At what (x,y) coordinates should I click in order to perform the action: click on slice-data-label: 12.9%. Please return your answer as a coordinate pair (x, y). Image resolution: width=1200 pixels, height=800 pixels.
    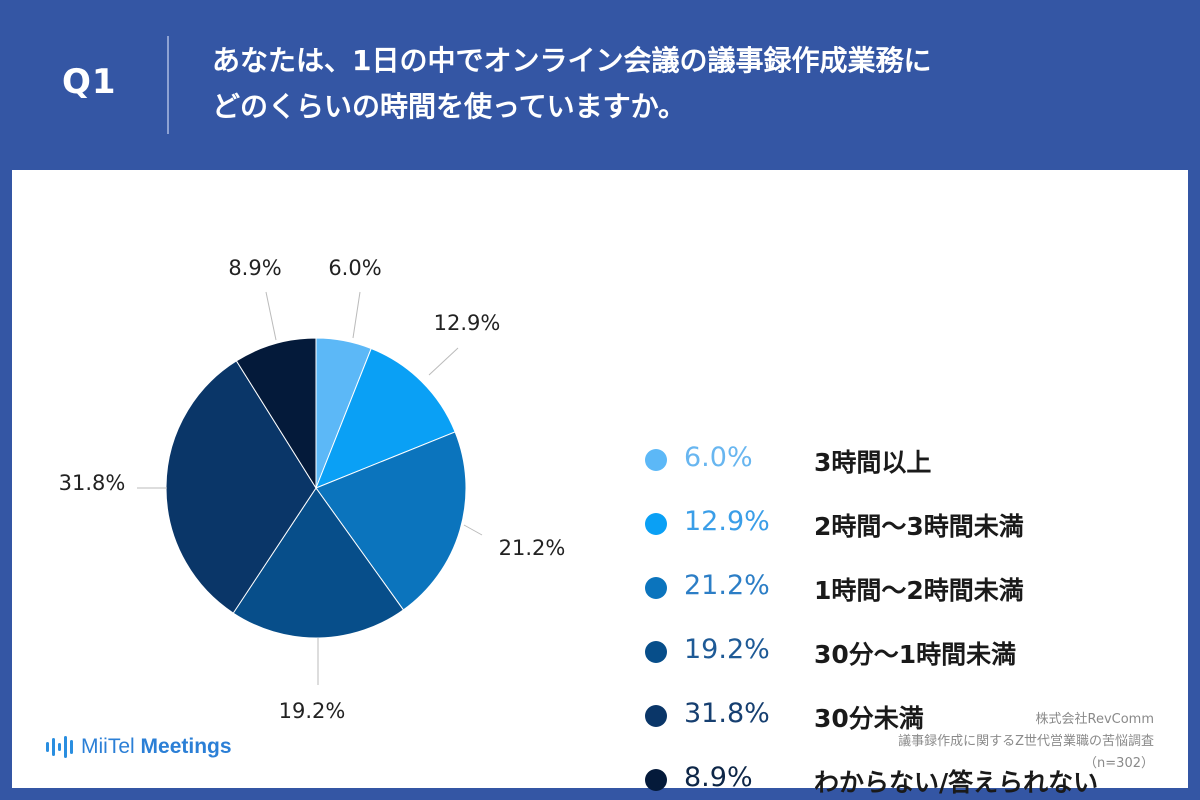
    Looking at the image, I should click on (467, 323).